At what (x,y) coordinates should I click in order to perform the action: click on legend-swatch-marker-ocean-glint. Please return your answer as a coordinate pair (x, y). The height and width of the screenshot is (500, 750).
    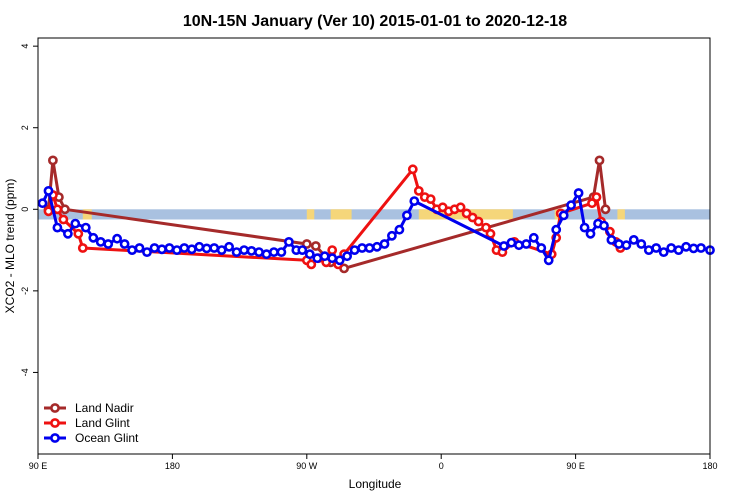
    Looking at the image, I should click on (55, 438).